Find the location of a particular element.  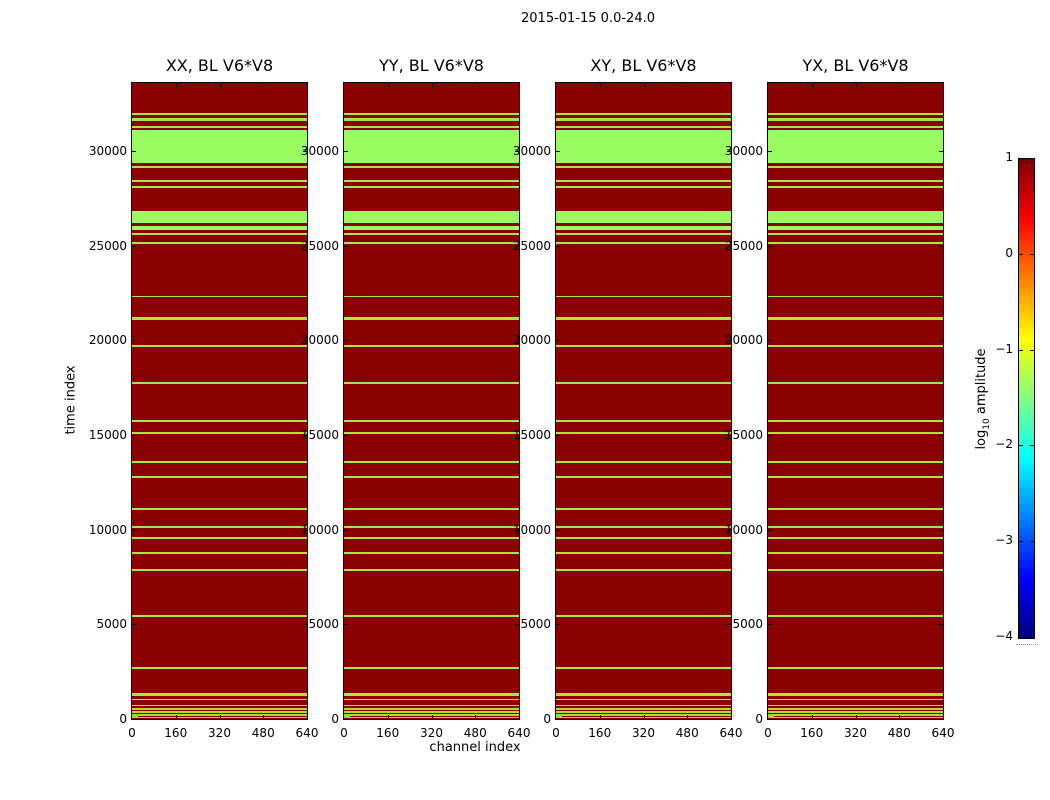

colorbar-top-hatch is located at coordinates (1026, 161).